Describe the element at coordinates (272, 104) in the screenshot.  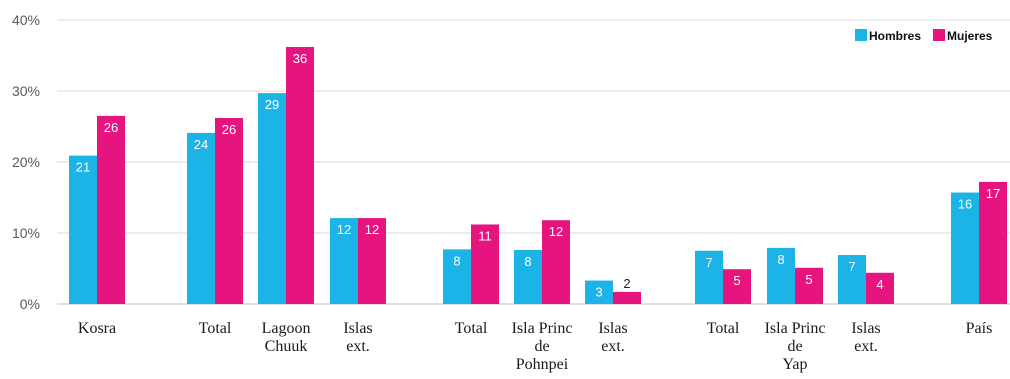
I see `data-label-hombres: 29` at that location.